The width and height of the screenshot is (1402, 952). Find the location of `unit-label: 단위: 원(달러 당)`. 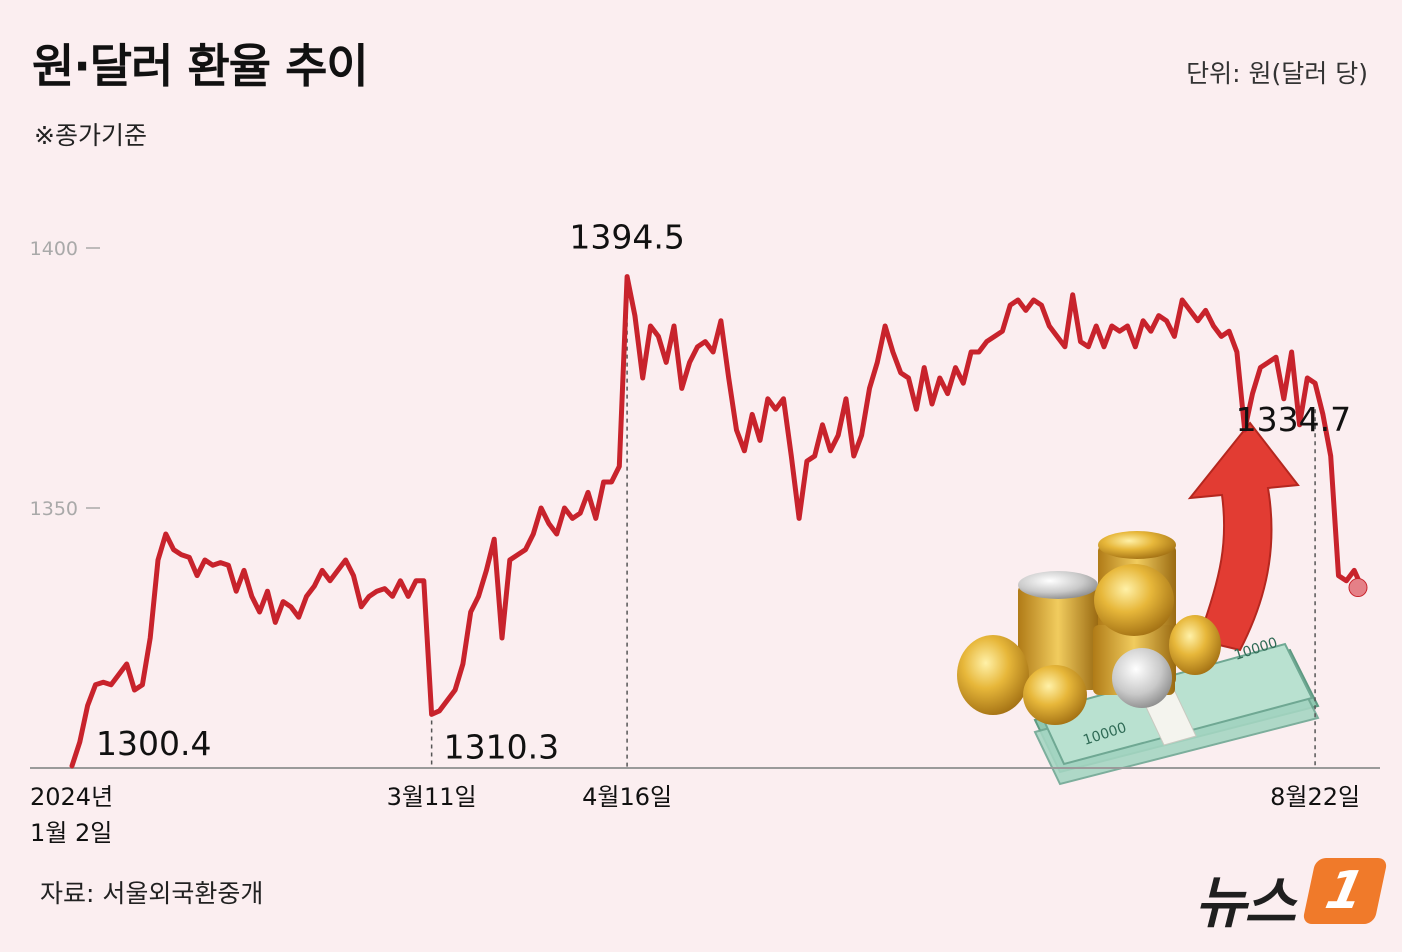

unit-label: 단위: 원(달러 당) is located at coordinates (1277, 73).